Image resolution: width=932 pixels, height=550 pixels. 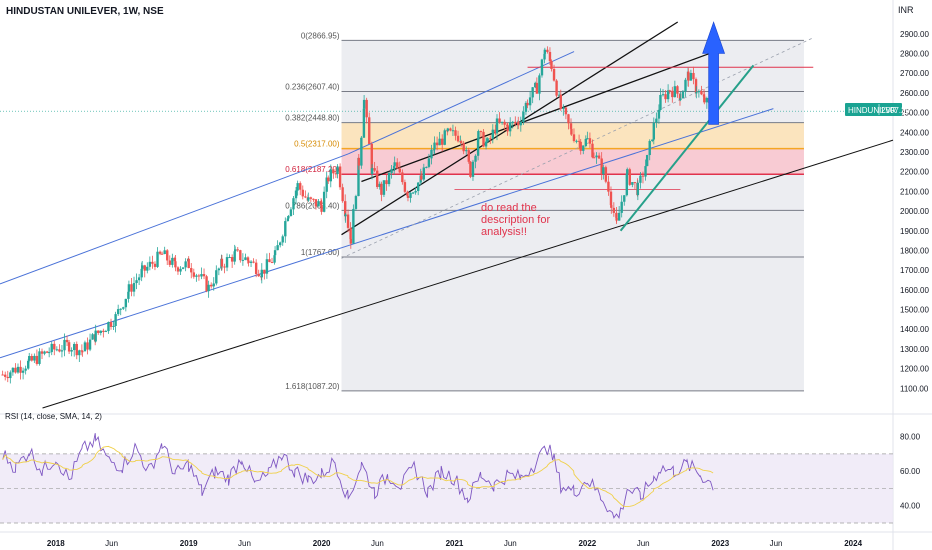 I want to click on price-tick-label: 2500.00, so click(x=914, y=113).